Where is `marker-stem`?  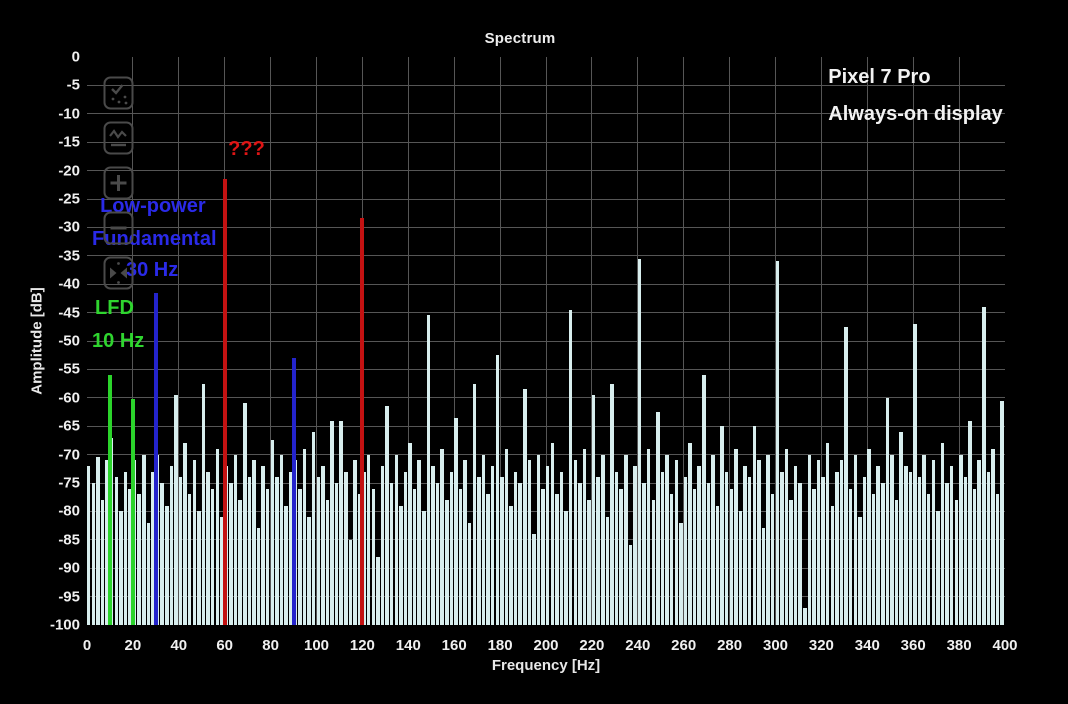 marker-stem is located at coordinates (109, 500).